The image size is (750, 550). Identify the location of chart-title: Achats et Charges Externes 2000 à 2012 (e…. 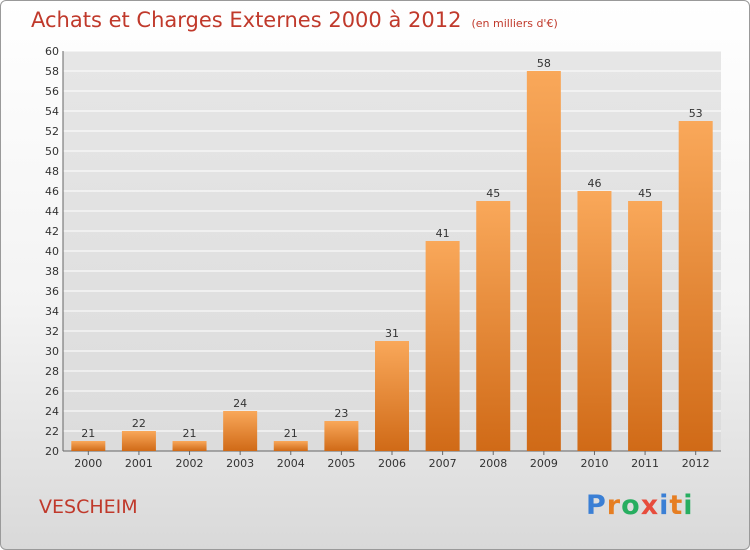
(294, 20).